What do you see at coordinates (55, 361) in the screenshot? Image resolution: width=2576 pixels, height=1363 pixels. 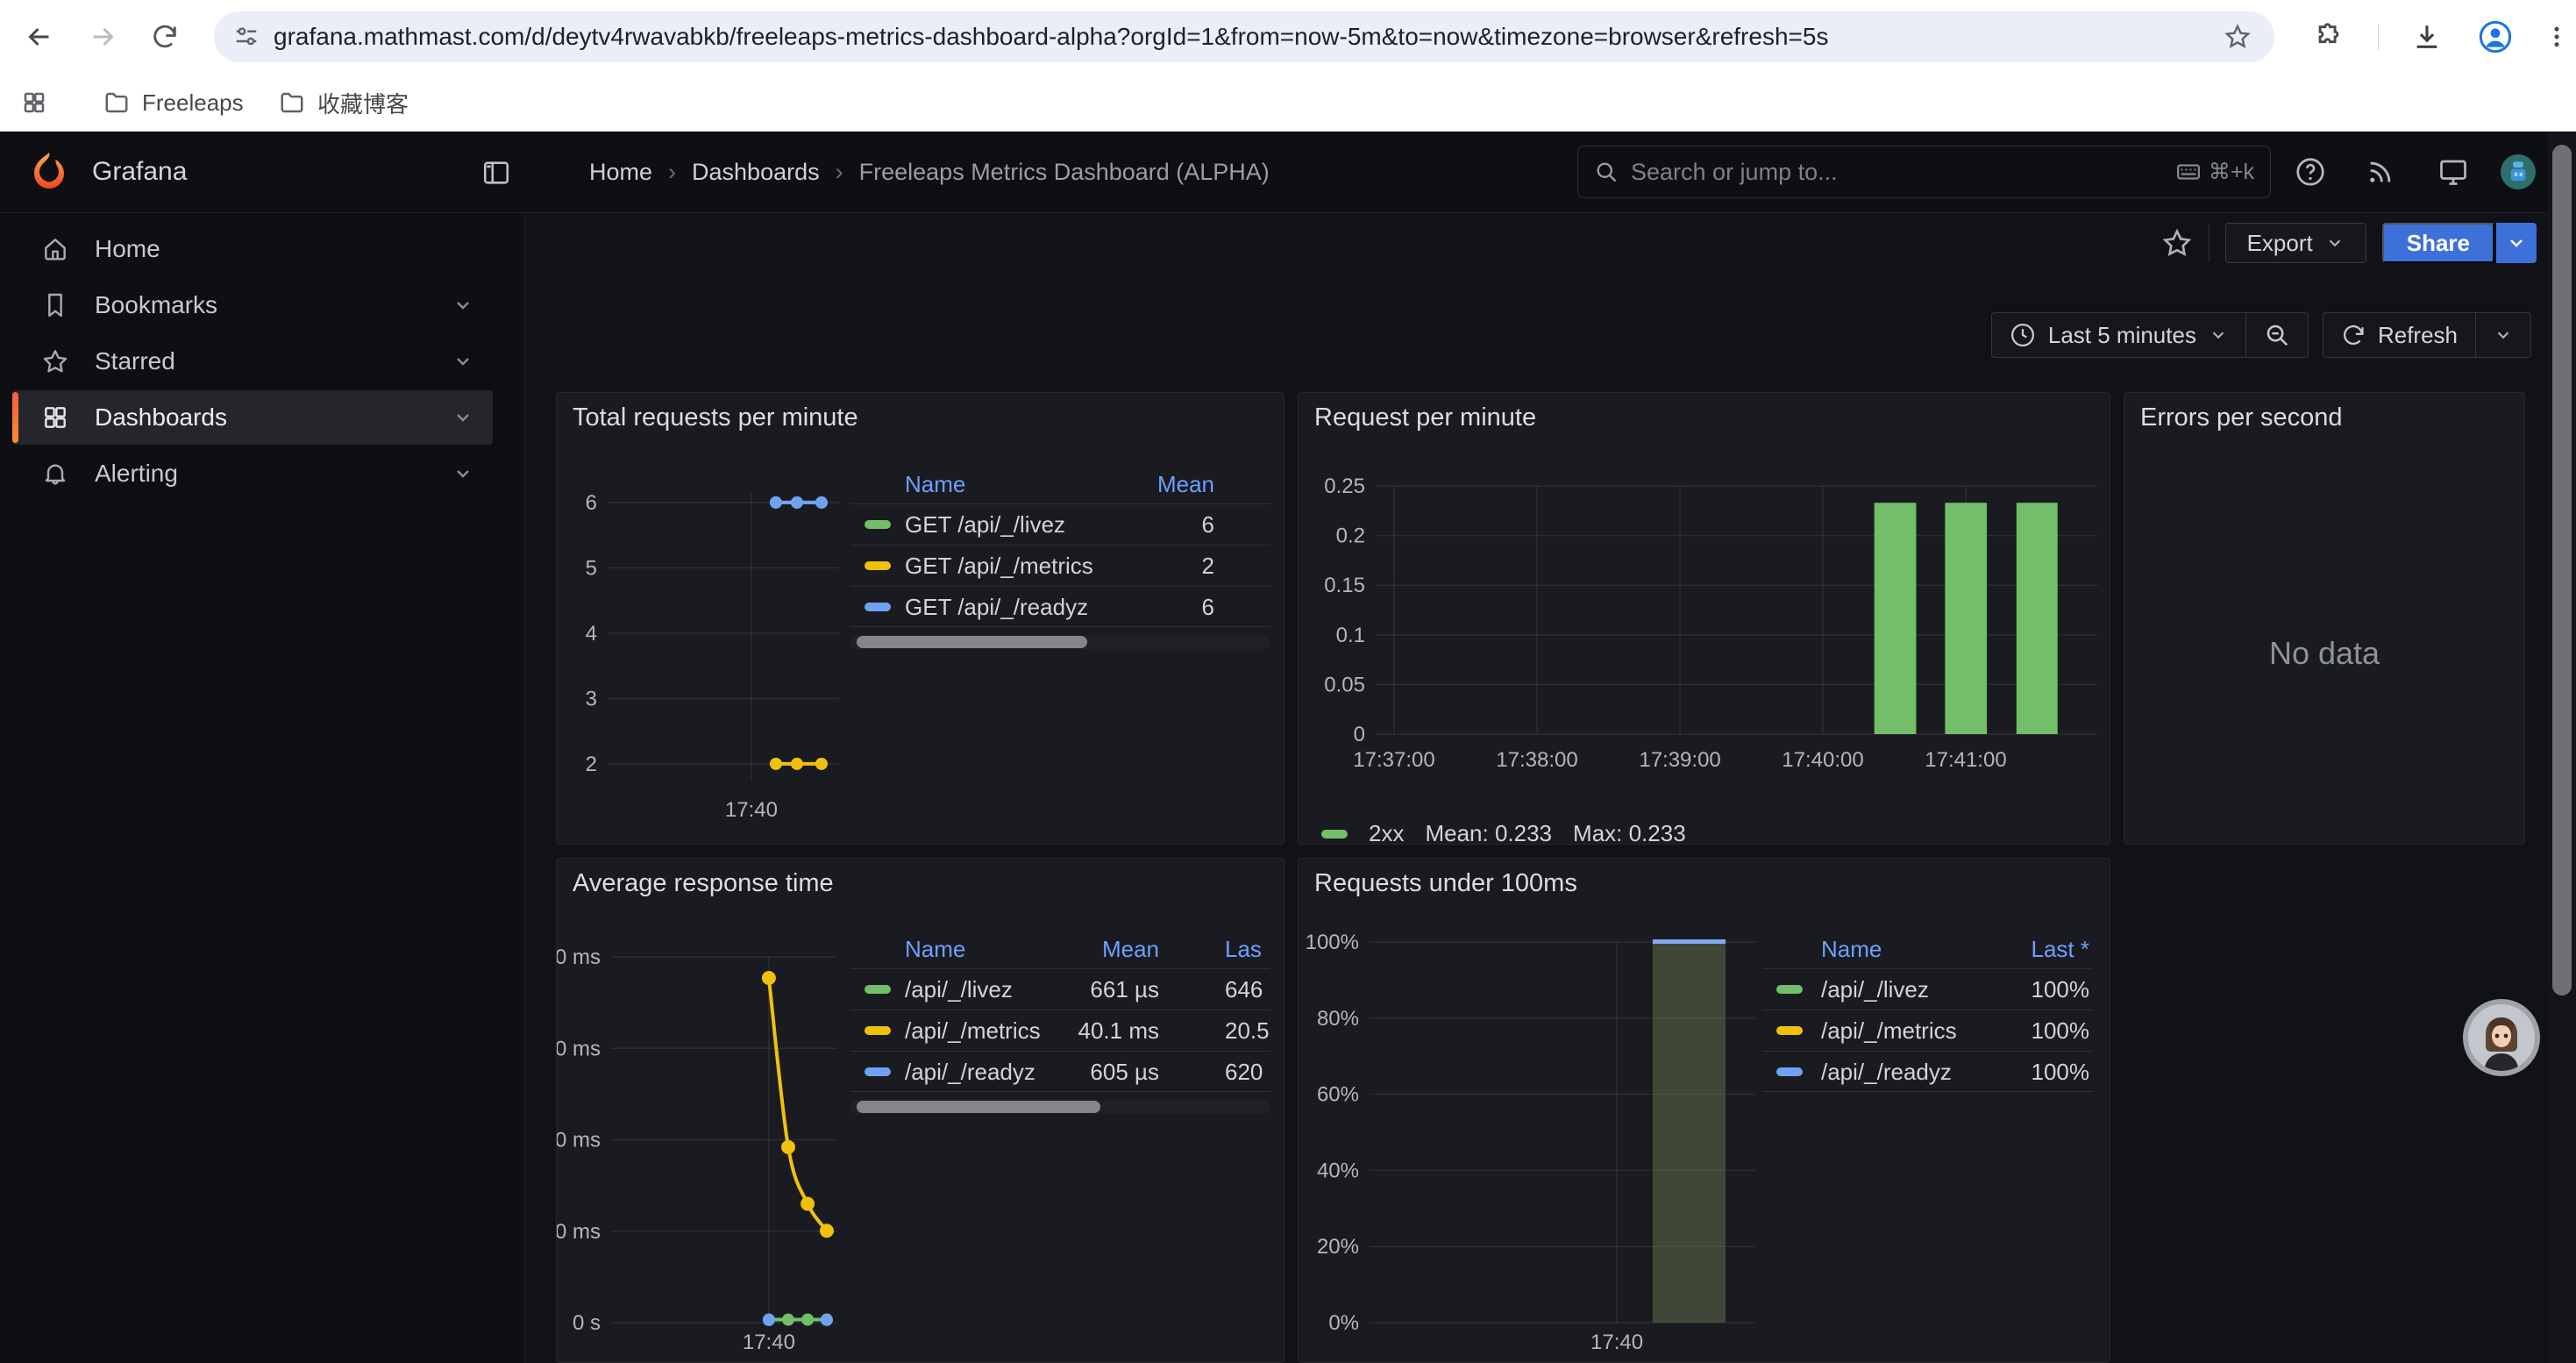 I see `star-icon` at bounding box center [55, 361].